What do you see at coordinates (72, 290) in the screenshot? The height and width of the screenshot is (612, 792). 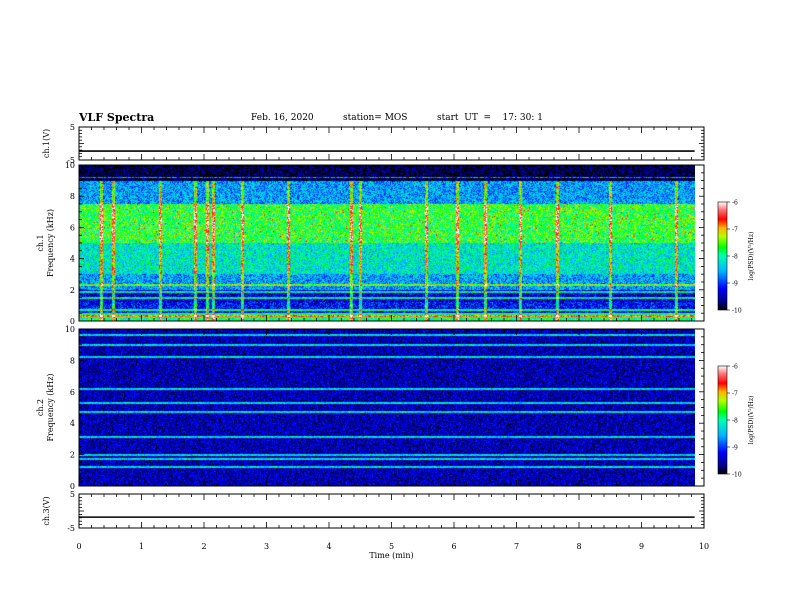 I see `ch1-spectrogram-y-tick-label: 2` at bounding box center [72, 290].